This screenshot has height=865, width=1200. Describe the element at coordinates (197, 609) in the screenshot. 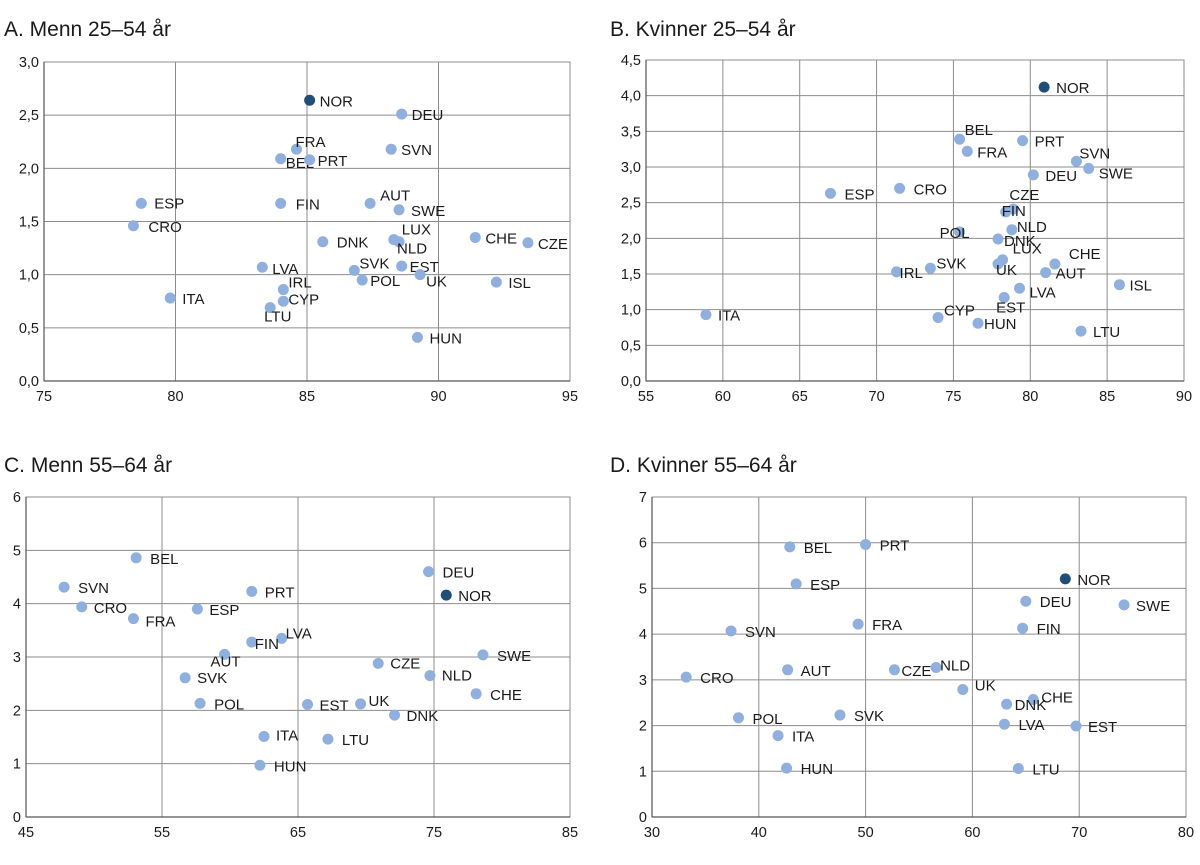

I see `point-esp` at that location.